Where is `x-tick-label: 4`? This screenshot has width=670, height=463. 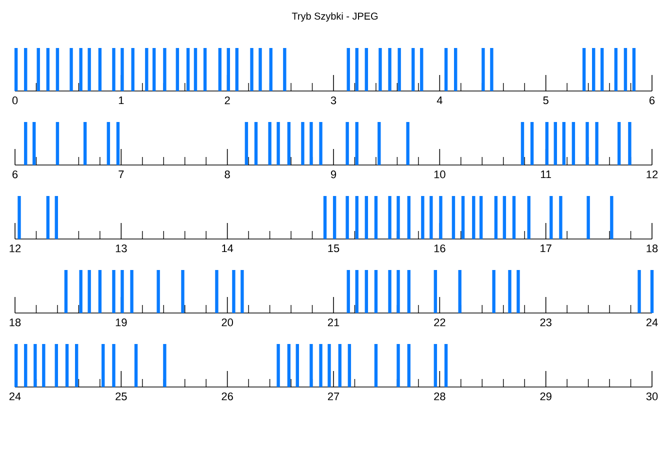 x-tick-label: 4 is located at coordinates (439, 100).